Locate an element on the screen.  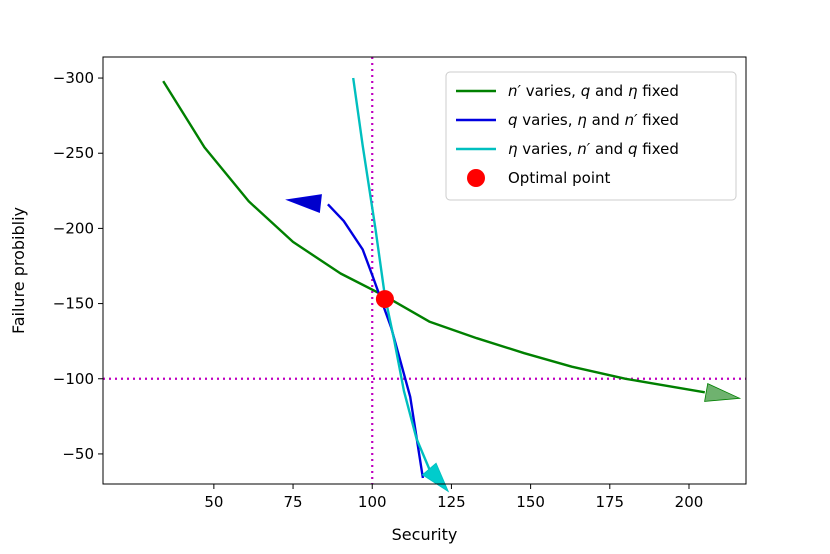
x-tick-label: 125 is located at coordinates (451, 502).